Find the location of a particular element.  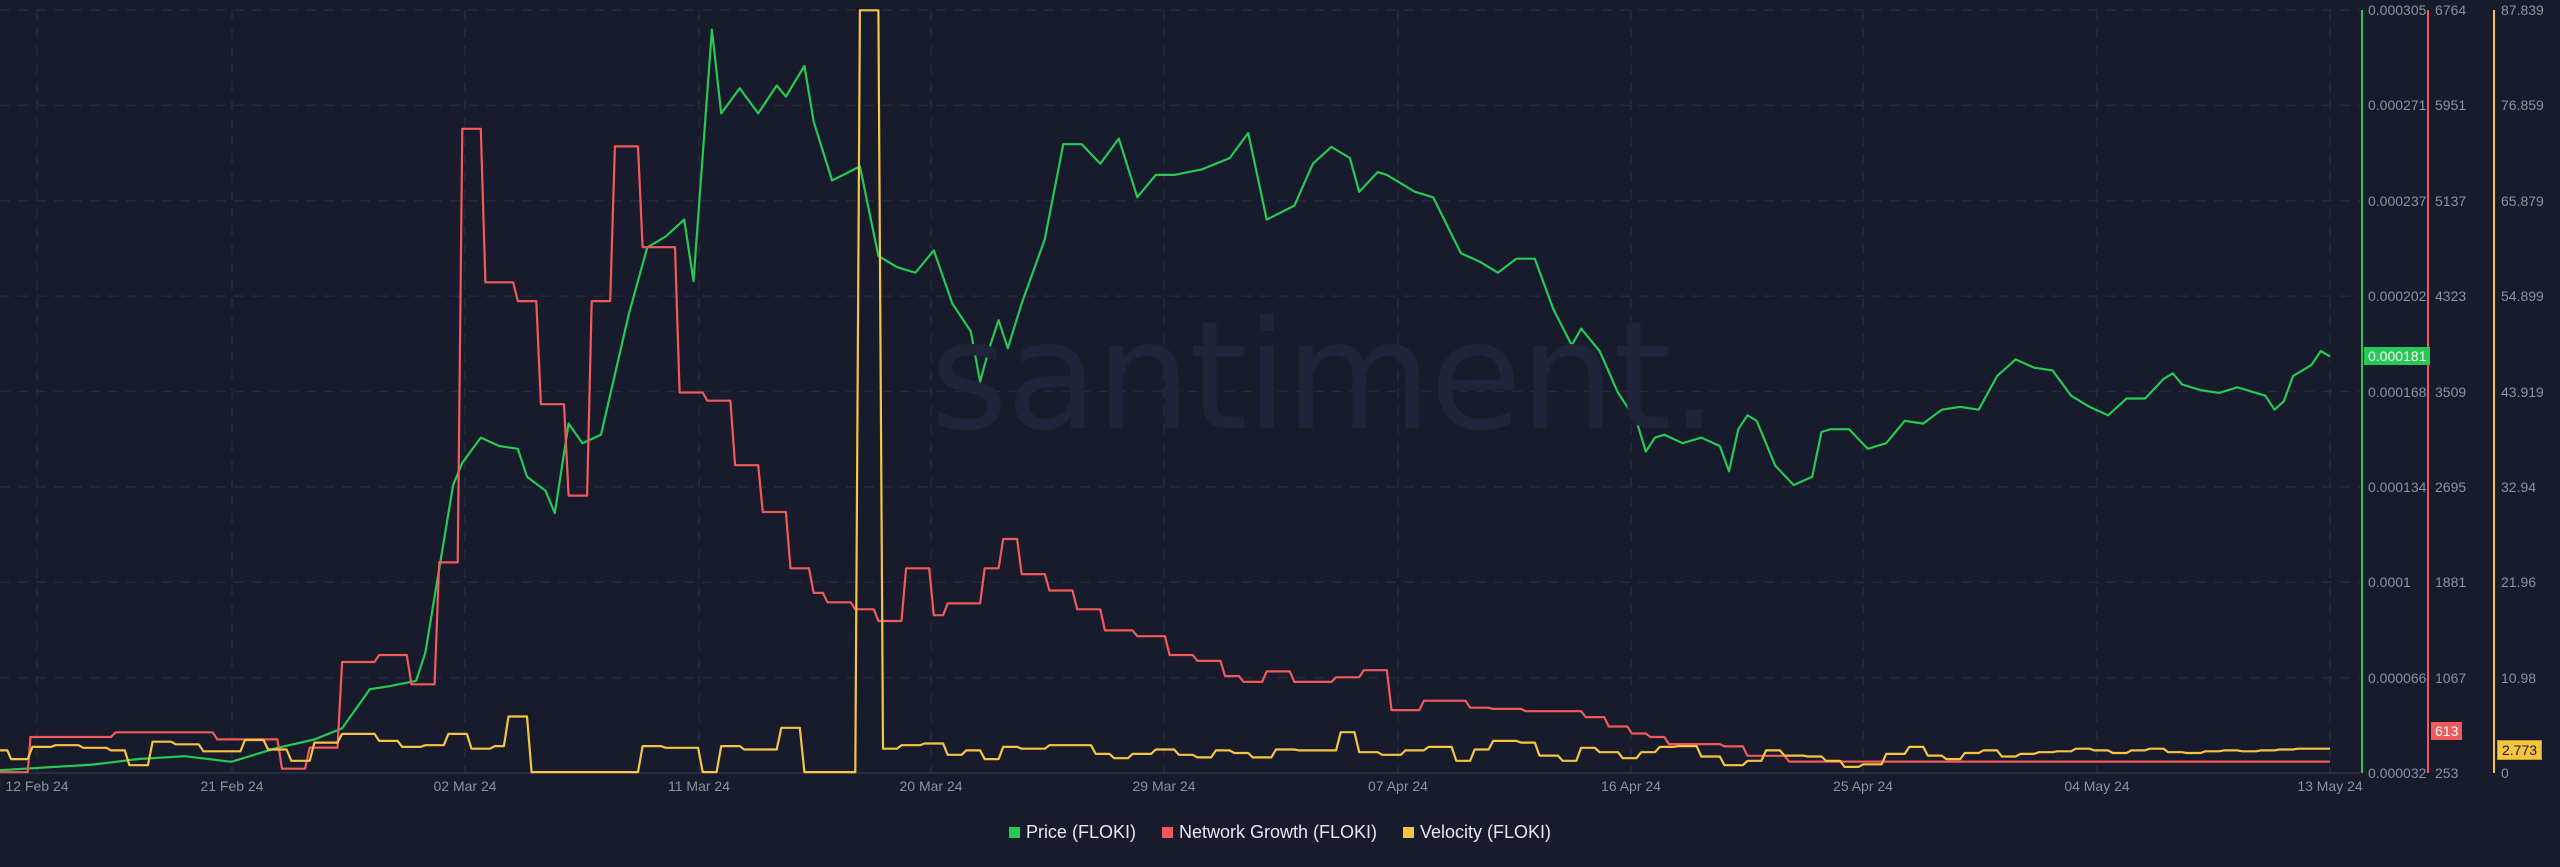

x-tick-label: 20 Mar 24 is located at coordinates (931, 786).